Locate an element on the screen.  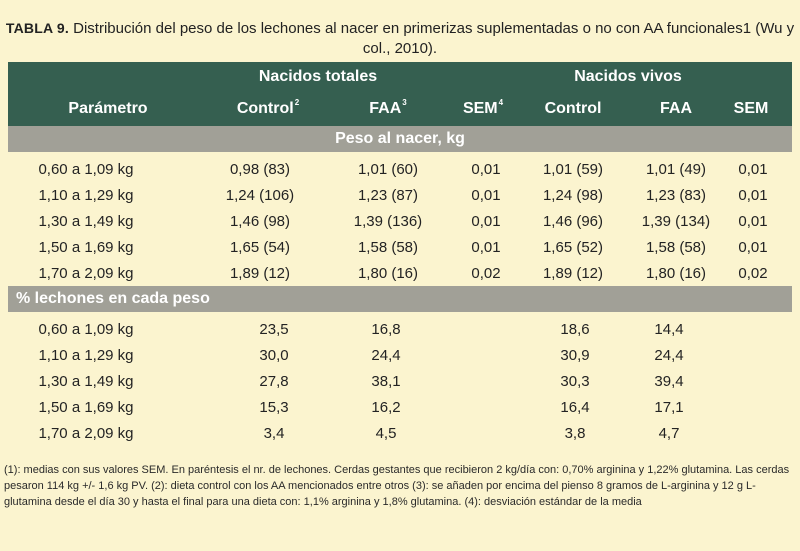
table-group-header: Nacidos totales Nacidos vivos is located at coordinates (400, 76).